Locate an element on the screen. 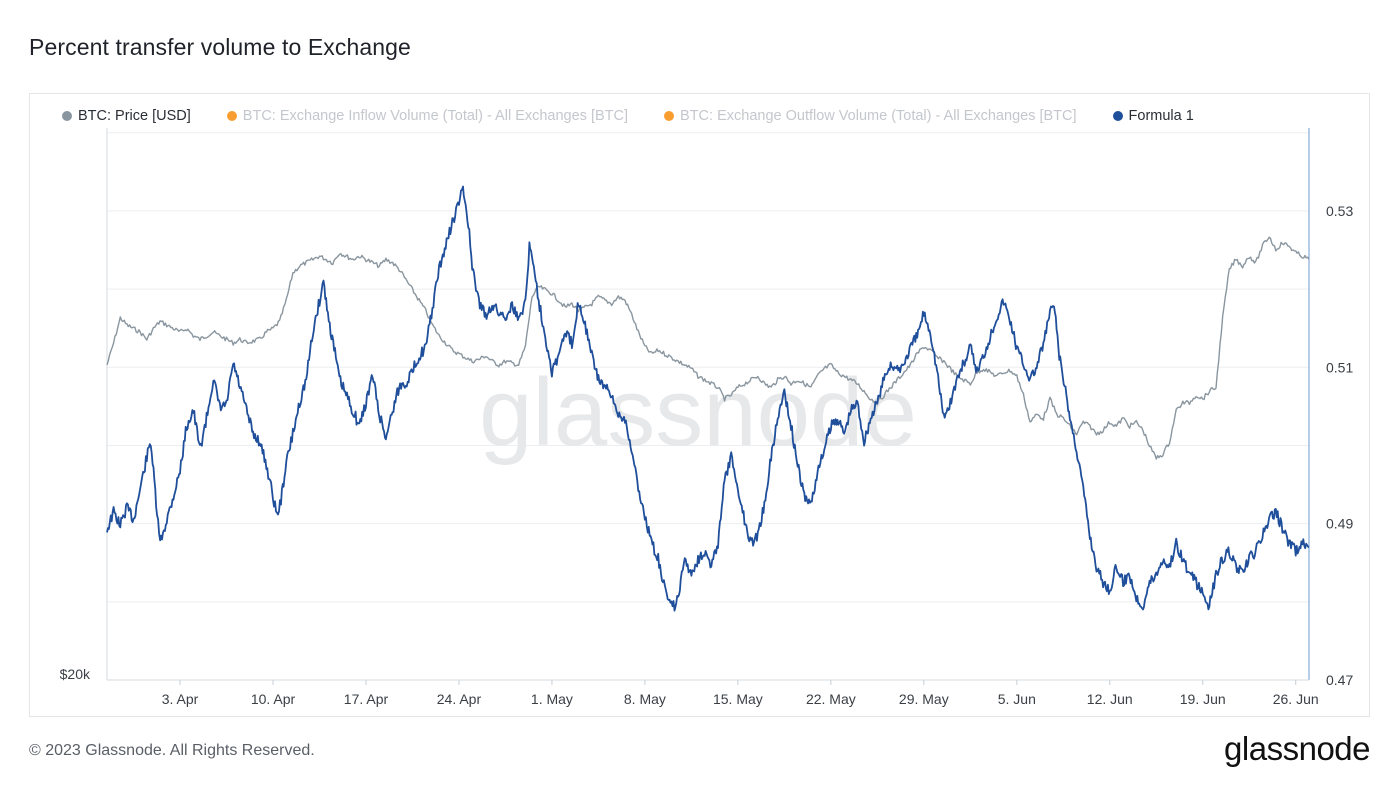 This screenshot has height=788, width=1400. x-tick-label: 1. May is located at coordinates (552, 699).